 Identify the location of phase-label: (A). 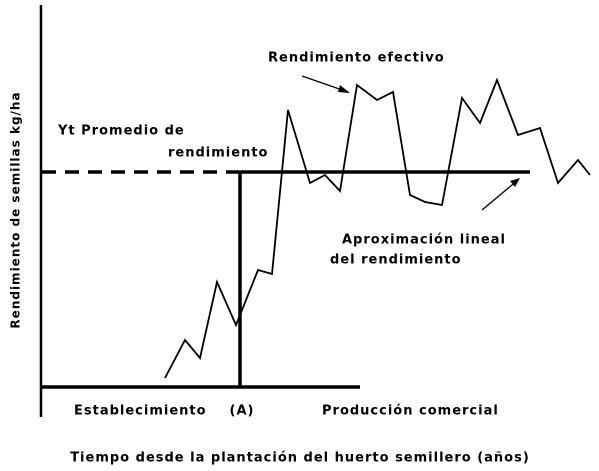
(242, 411).